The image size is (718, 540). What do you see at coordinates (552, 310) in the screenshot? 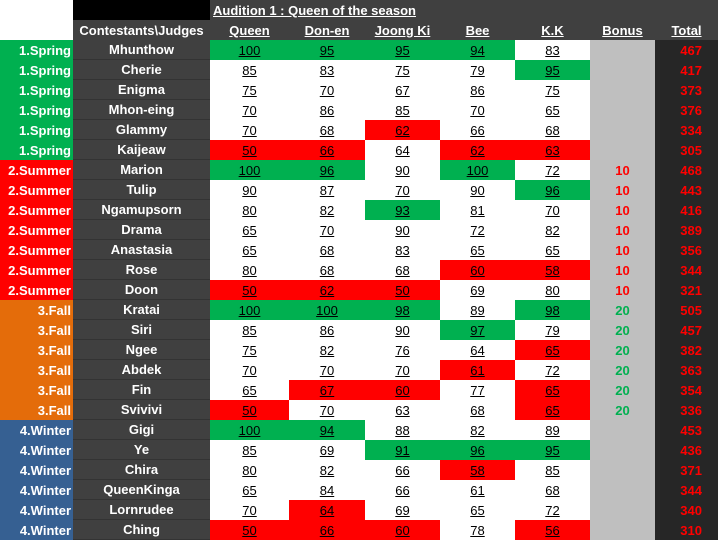
I see `judge-score-cell: 98` at bounding box center [552, 310].